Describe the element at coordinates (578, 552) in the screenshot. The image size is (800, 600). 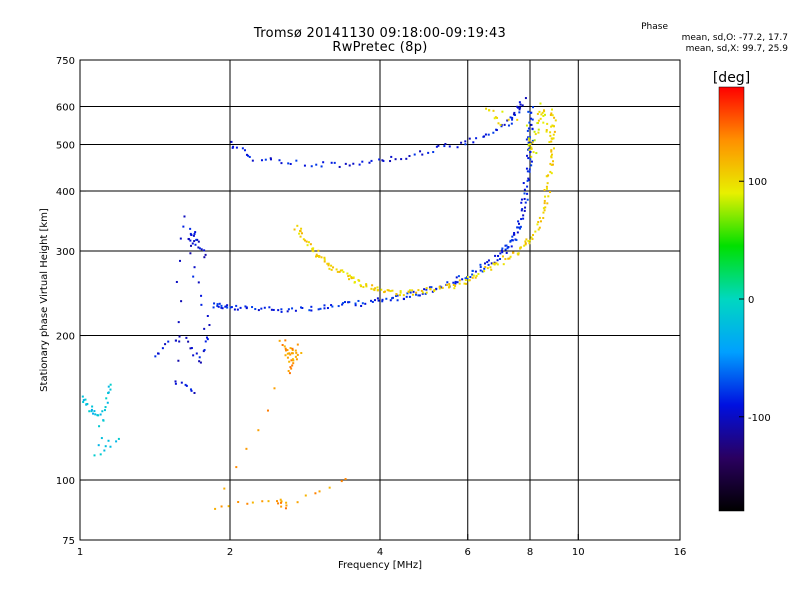
I see `x-tick-label: 10` at that location.